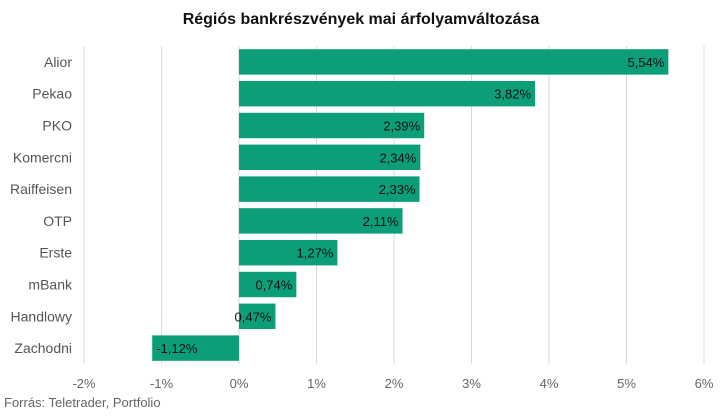 This screenshot has height=418, width=723. I want to click on data-label: 2,33%, so click(397, 189).